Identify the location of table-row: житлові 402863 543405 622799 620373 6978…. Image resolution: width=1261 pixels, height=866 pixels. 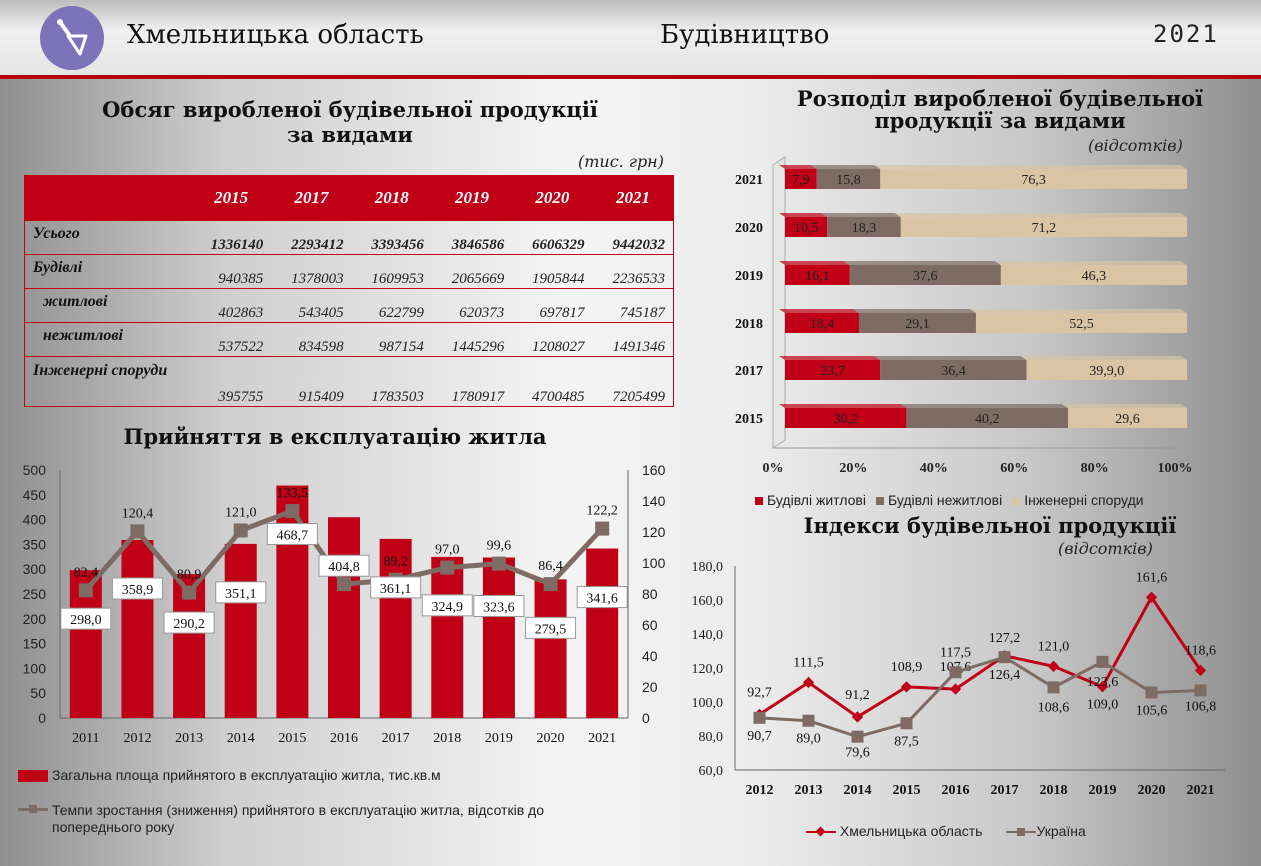
(349, 305).